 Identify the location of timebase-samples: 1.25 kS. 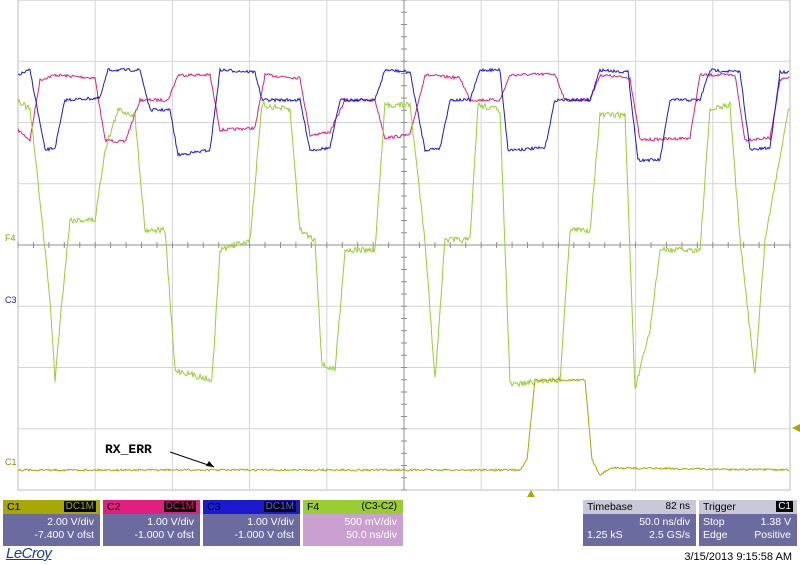
(605, 535).